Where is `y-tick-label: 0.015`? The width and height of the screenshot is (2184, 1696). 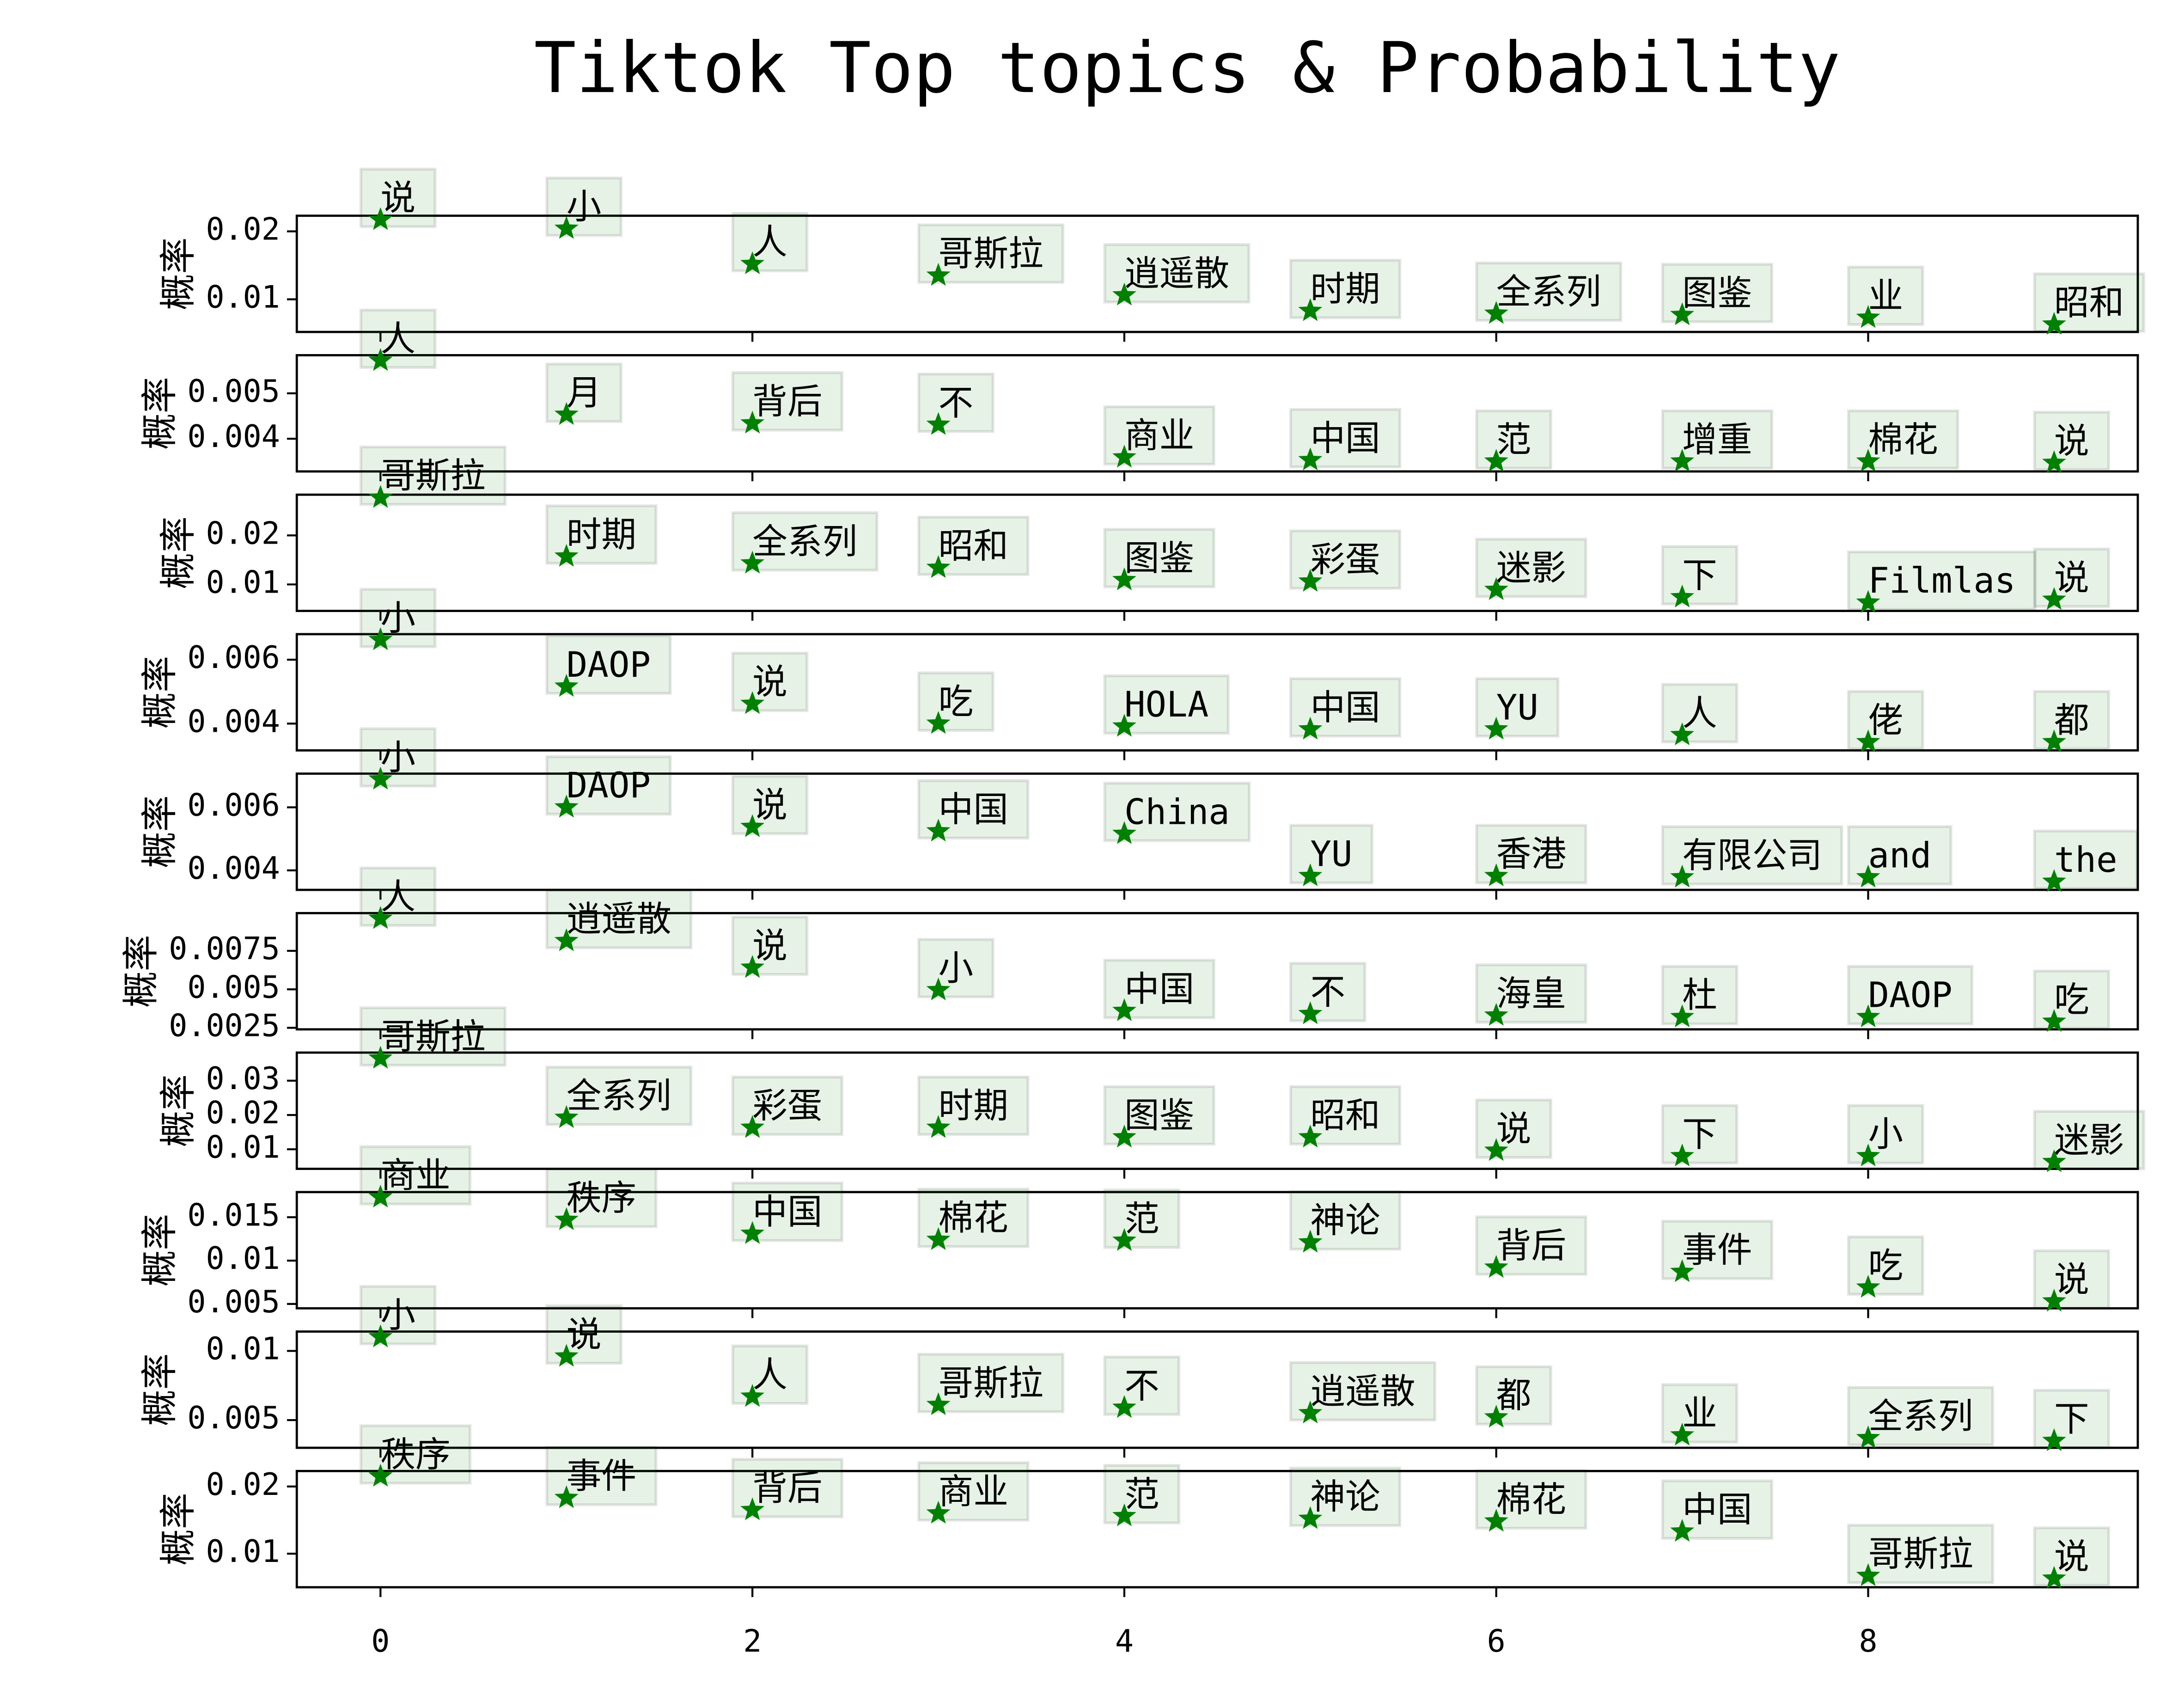
y-tick-label: 0.015 is located at coordinates (233, 1215).